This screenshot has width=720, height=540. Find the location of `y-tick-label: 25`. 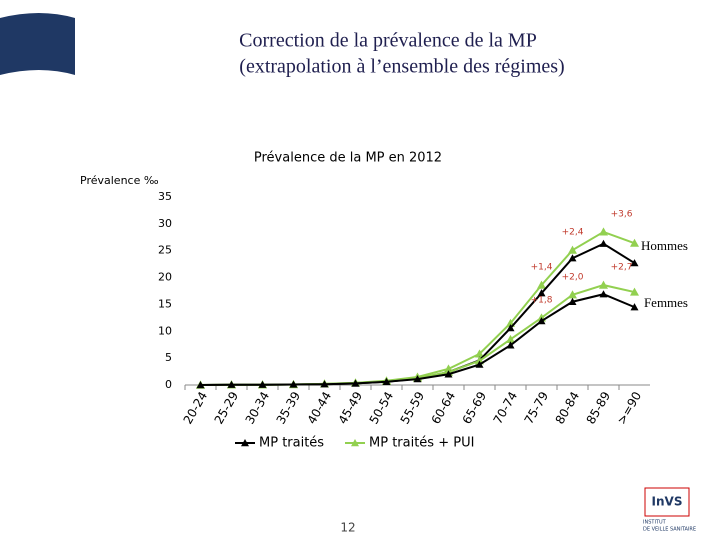

y-tick-label: 25 is located at coordinates (165, 250).